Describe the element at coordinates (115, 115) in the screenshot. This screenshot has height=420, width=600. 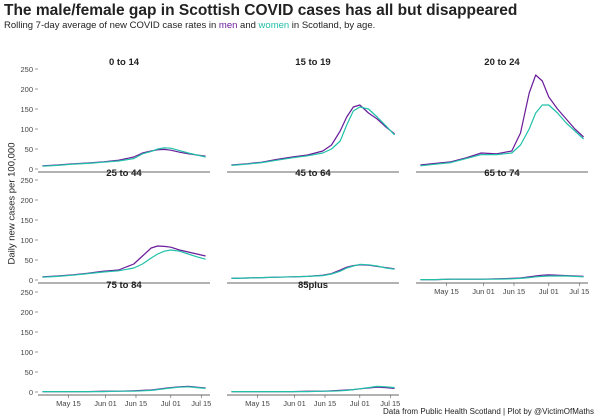
I see `panel-0-to-14: 0 to 14 0 50 100 150 200 250` at that location.